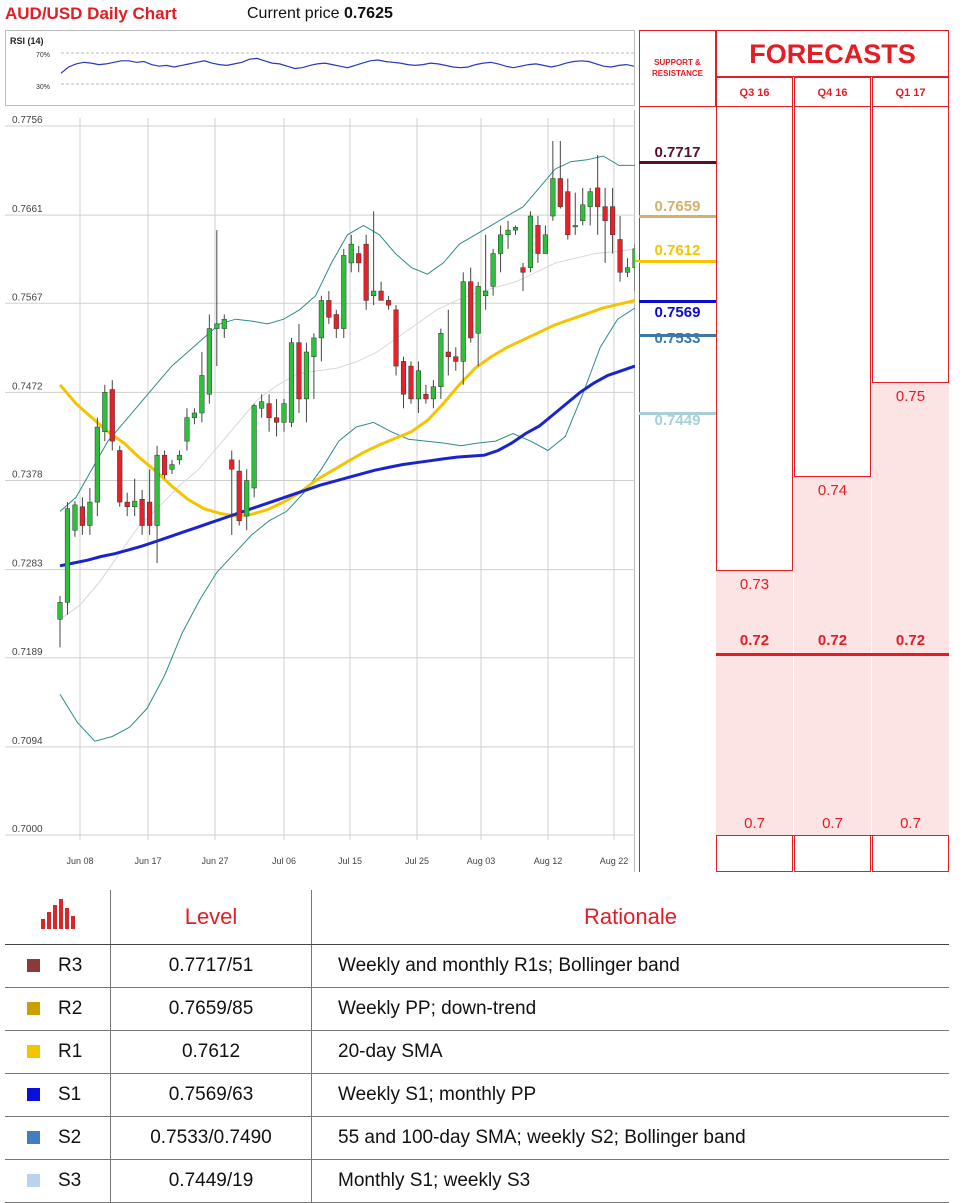 This screenshot has height=1203, width=963. I want to click on y-tick-label: 0.7378, so click(27, 475).